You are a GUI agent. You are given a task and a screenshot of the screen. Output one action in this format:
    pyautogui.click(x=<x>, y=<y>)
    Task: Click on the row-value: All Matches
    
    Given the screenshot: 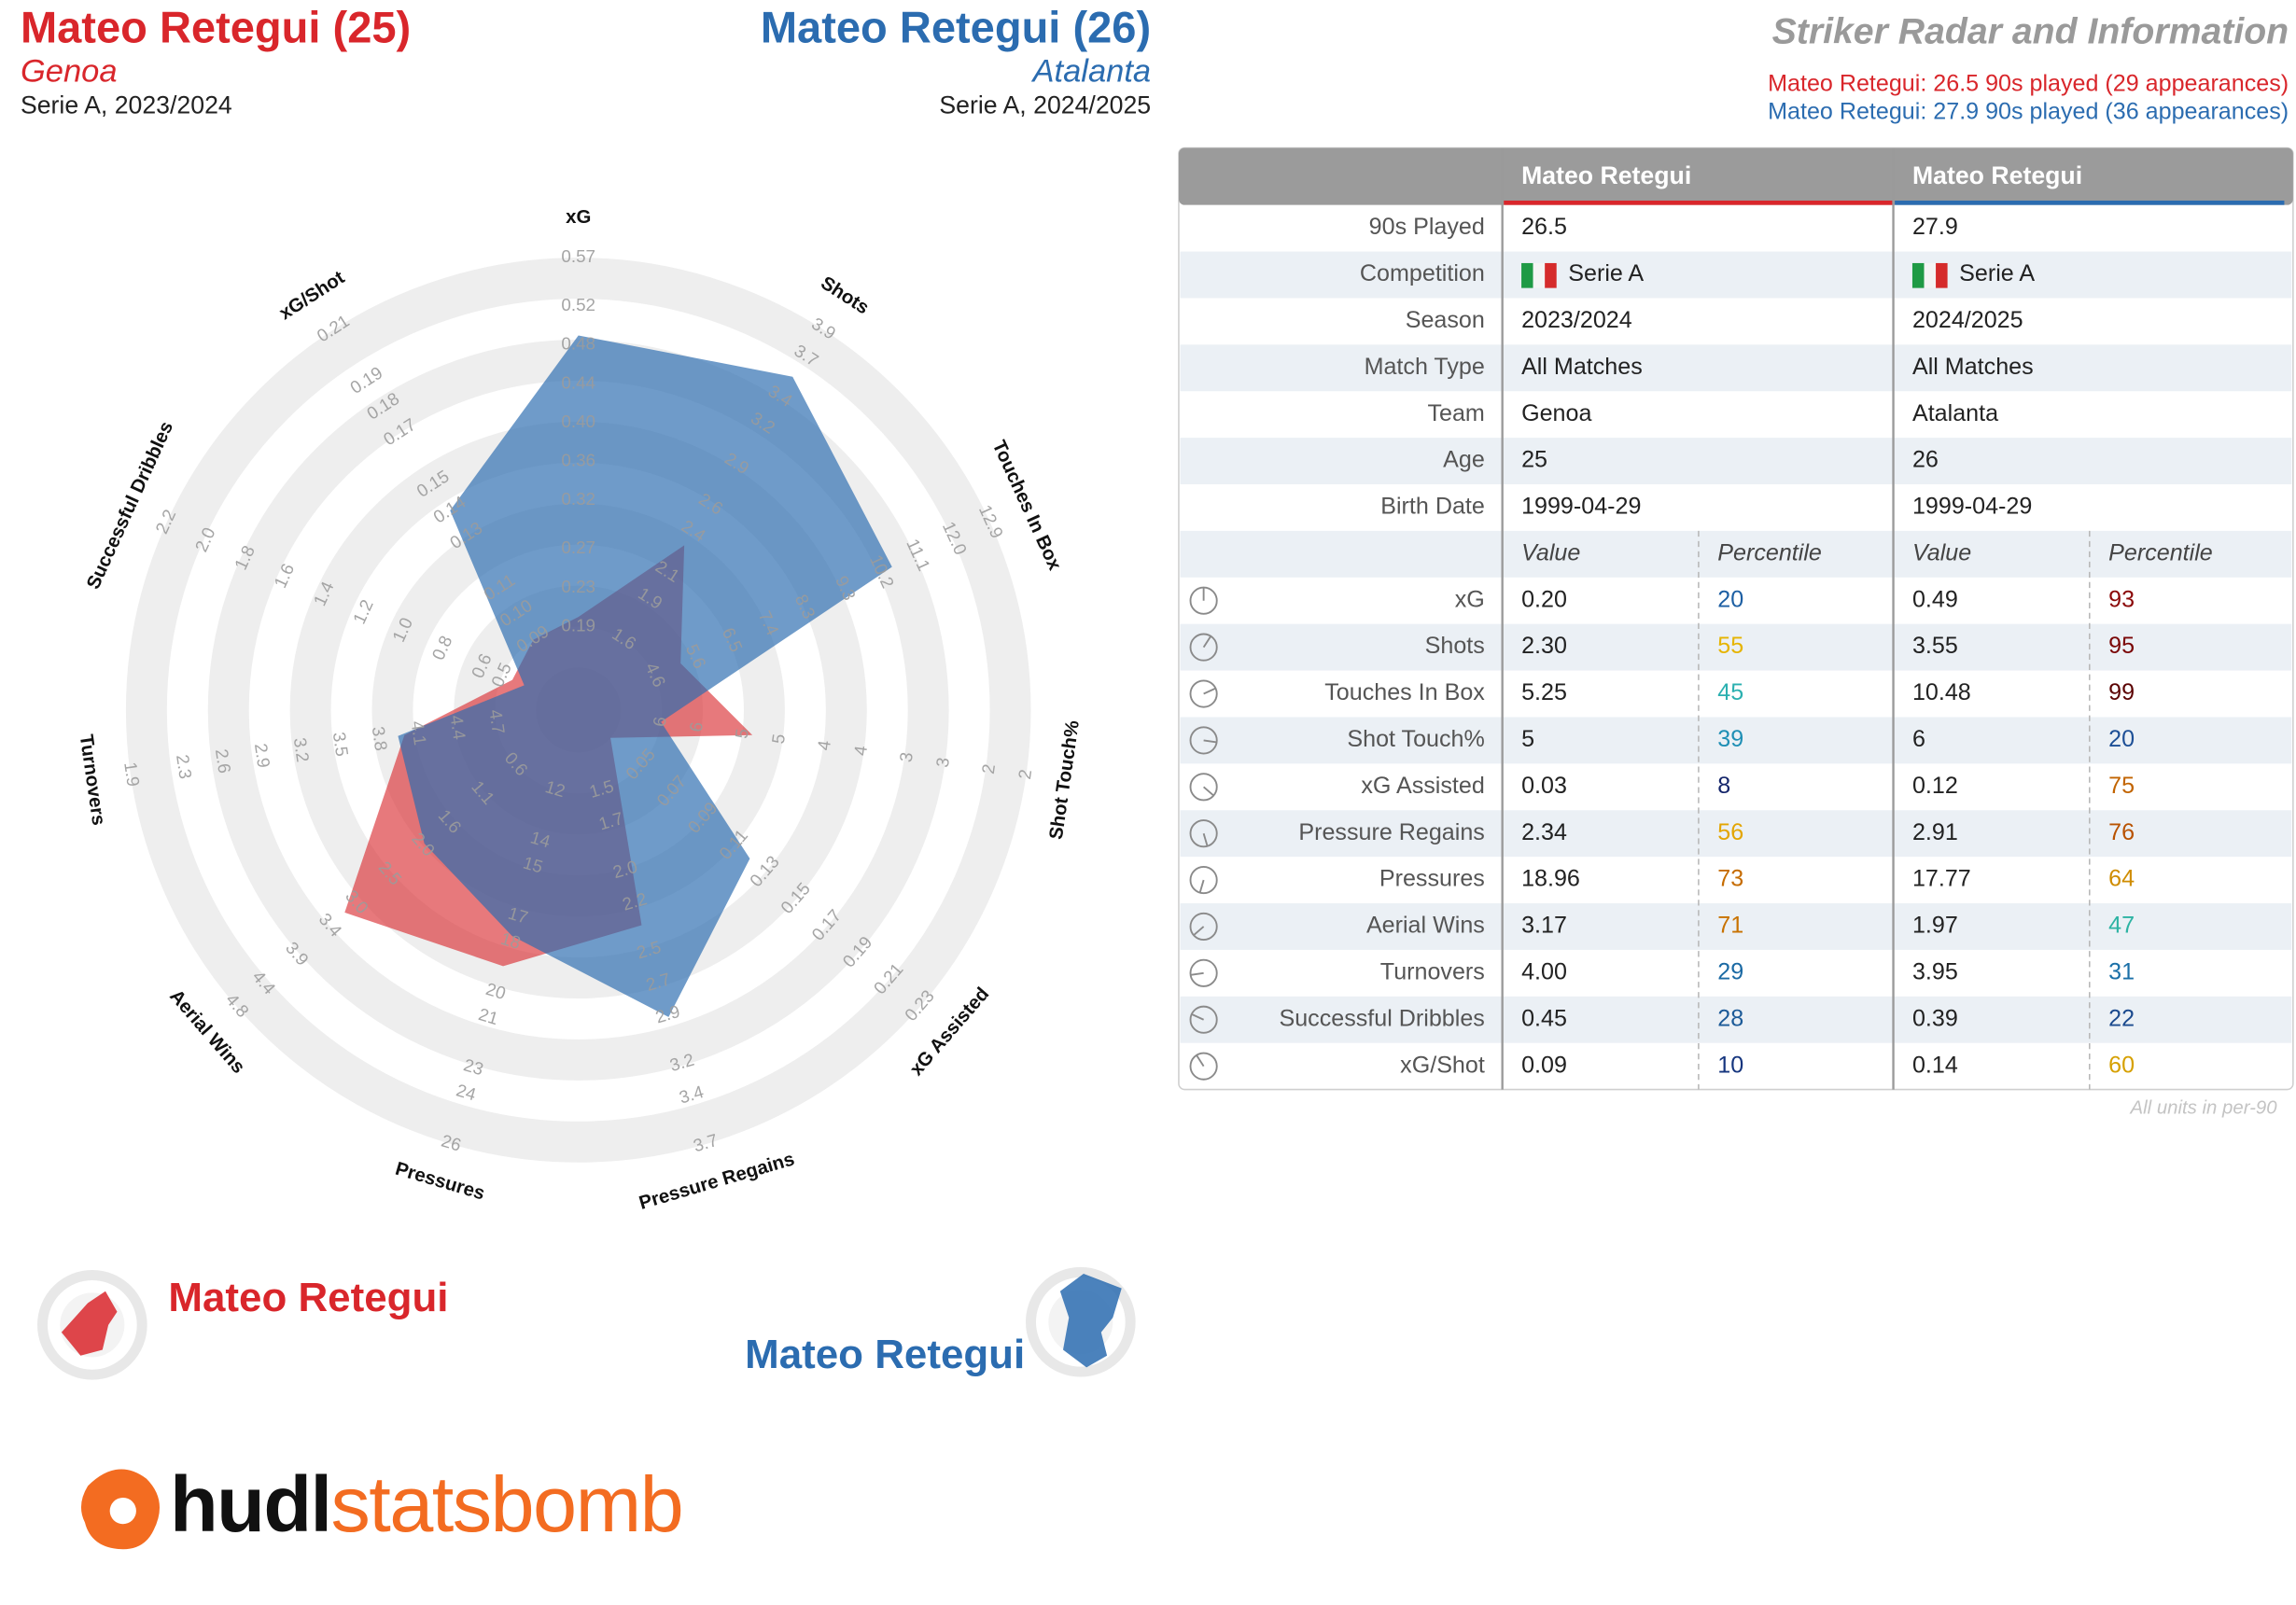 What is the action you would take?
    pyautogui.click(x=1973, y=367)
    